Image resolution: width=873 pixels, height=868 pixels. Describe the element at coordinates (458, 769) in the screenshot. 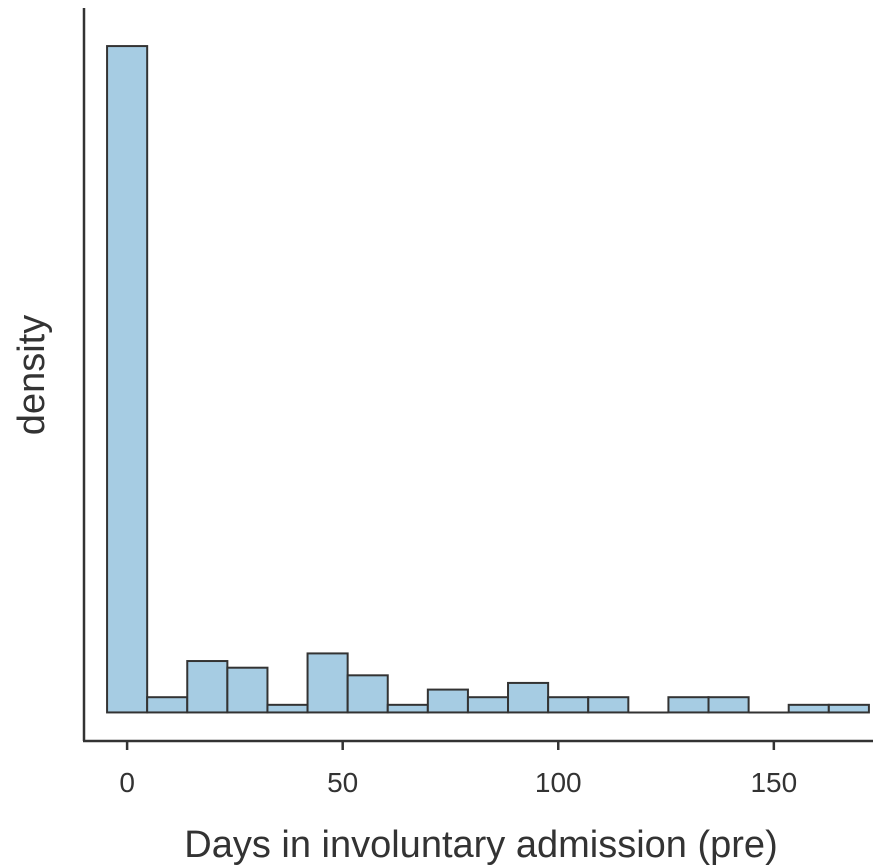

I see `x-ticks-layer: 0 50 100 150` at that location.